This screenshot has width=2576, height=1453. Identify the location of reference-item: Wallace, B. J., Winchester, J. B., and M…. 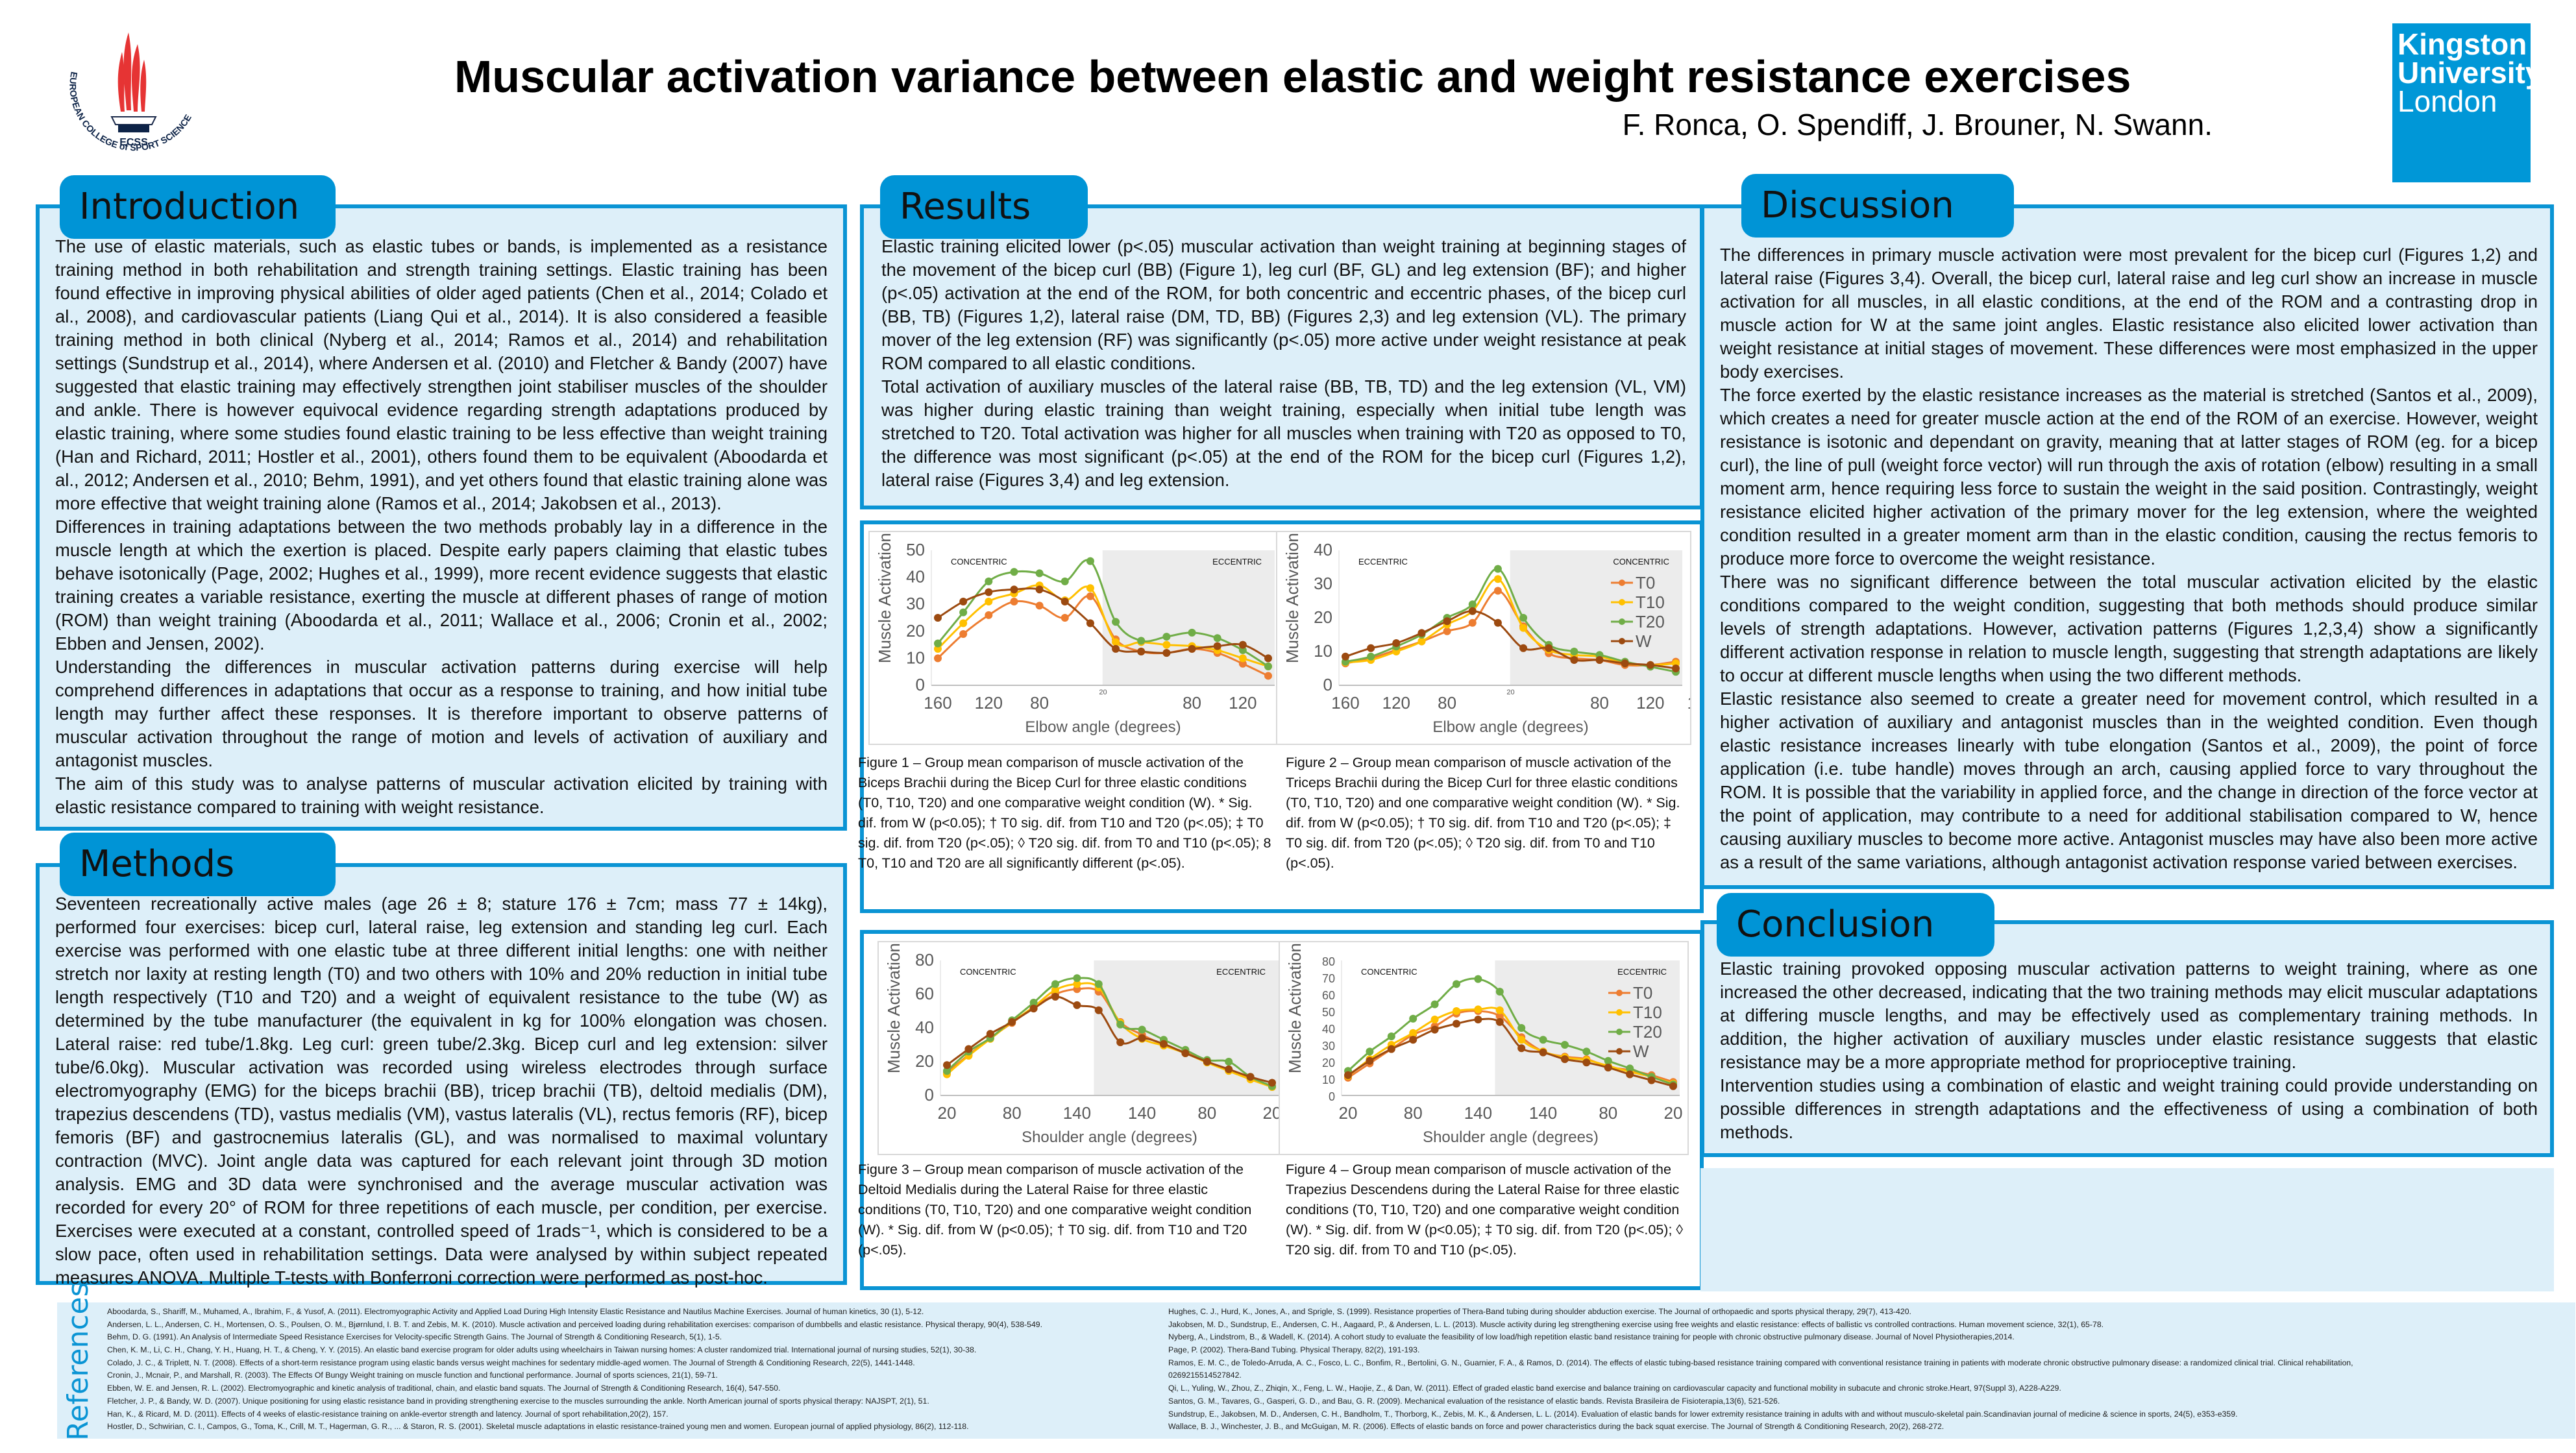
(1556, 1427).